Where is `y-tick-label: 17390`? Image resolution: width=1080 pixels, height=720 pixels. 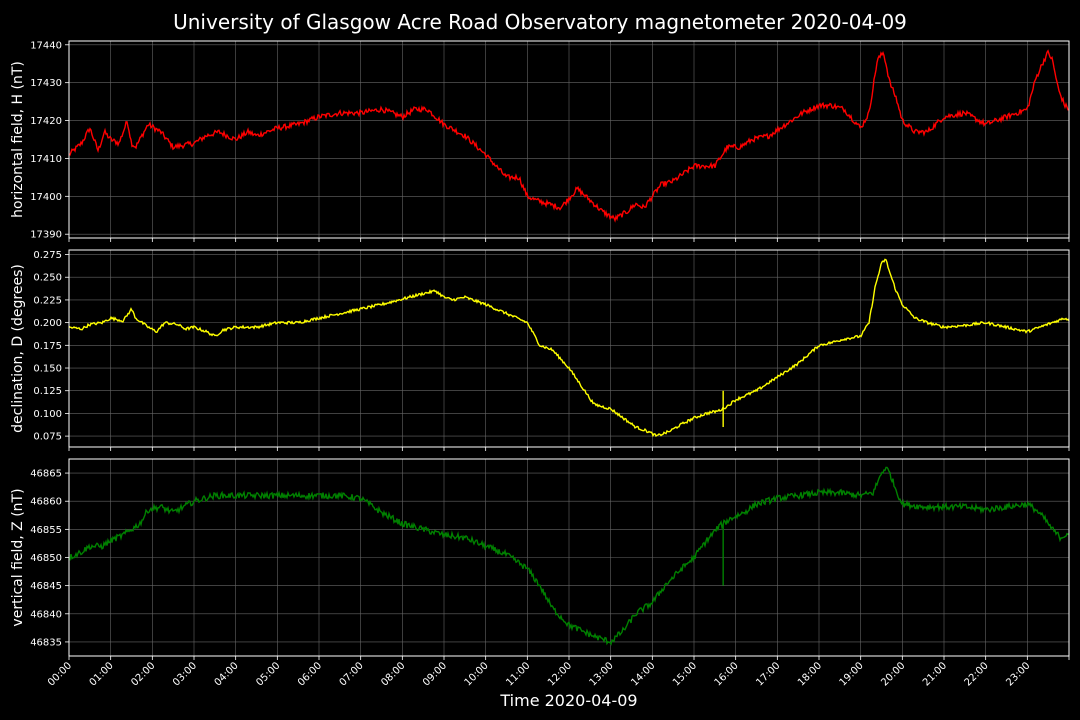 y-tick-label: 17390 is located at coordinates (46, 235).